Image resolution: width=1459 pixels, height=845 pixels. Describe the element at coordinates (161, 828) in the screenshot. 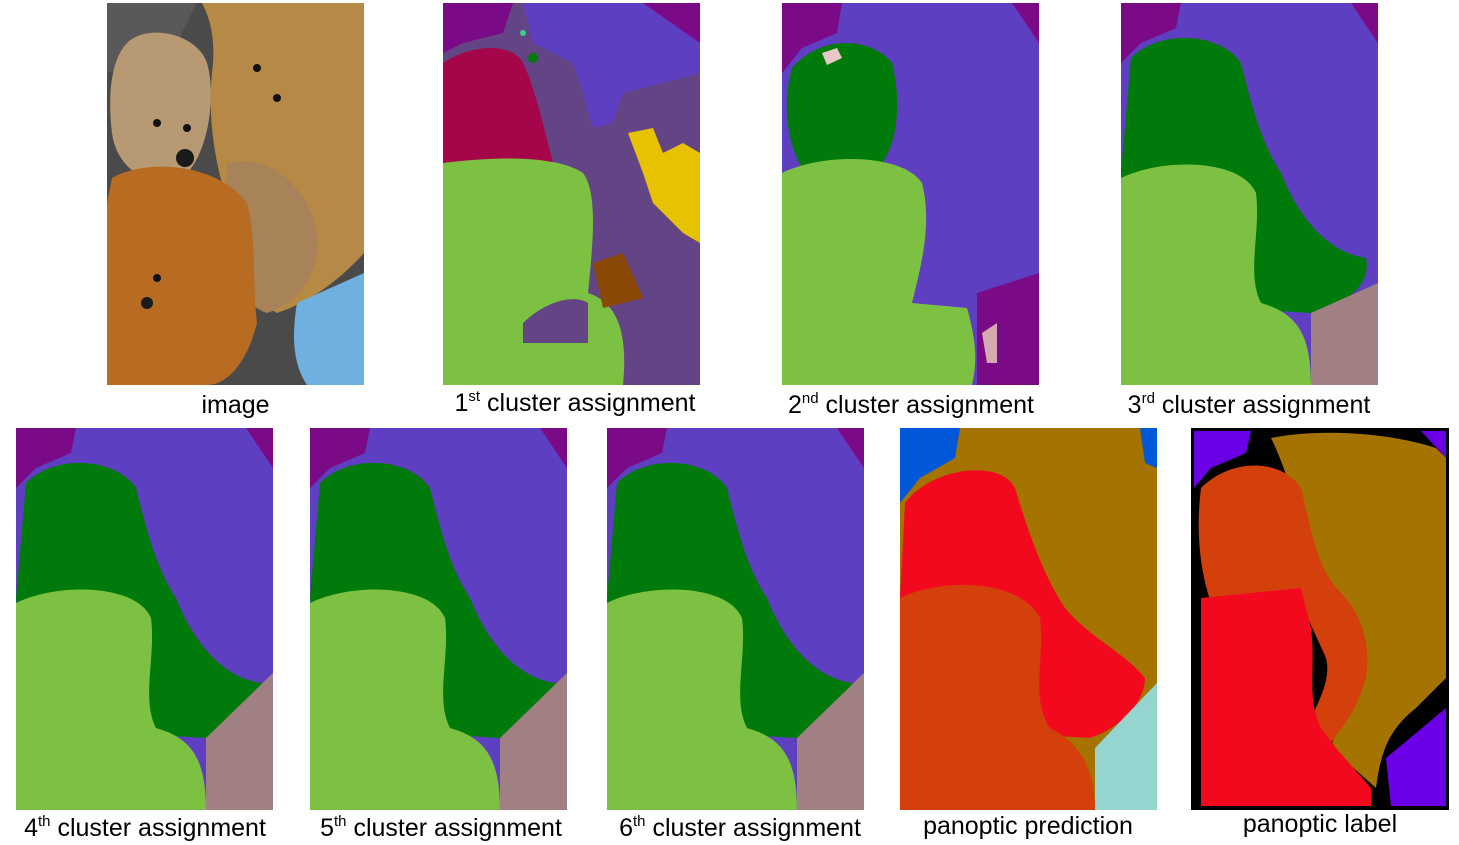

I see `caption-cluster-4-suffix: cluster assignment` at that location.